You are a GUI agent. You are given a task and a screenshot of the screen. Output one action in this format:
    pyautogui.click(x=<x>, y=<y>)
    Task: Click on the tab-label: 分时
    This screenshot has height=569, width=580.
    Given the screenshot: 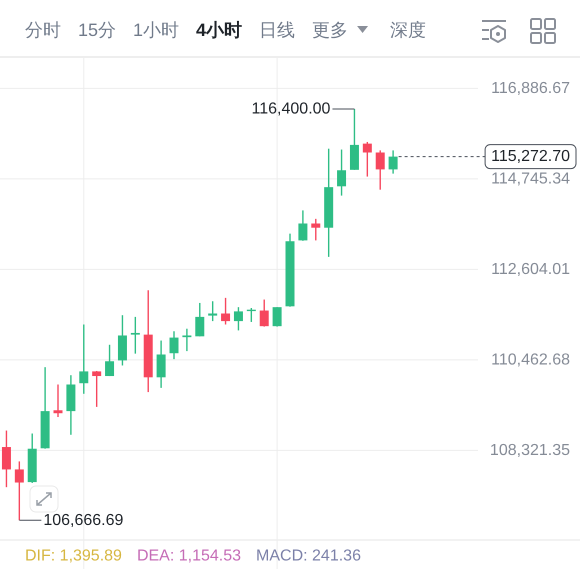 What is the action you would take?
    pyautogui.click(x=43, y=30)
    